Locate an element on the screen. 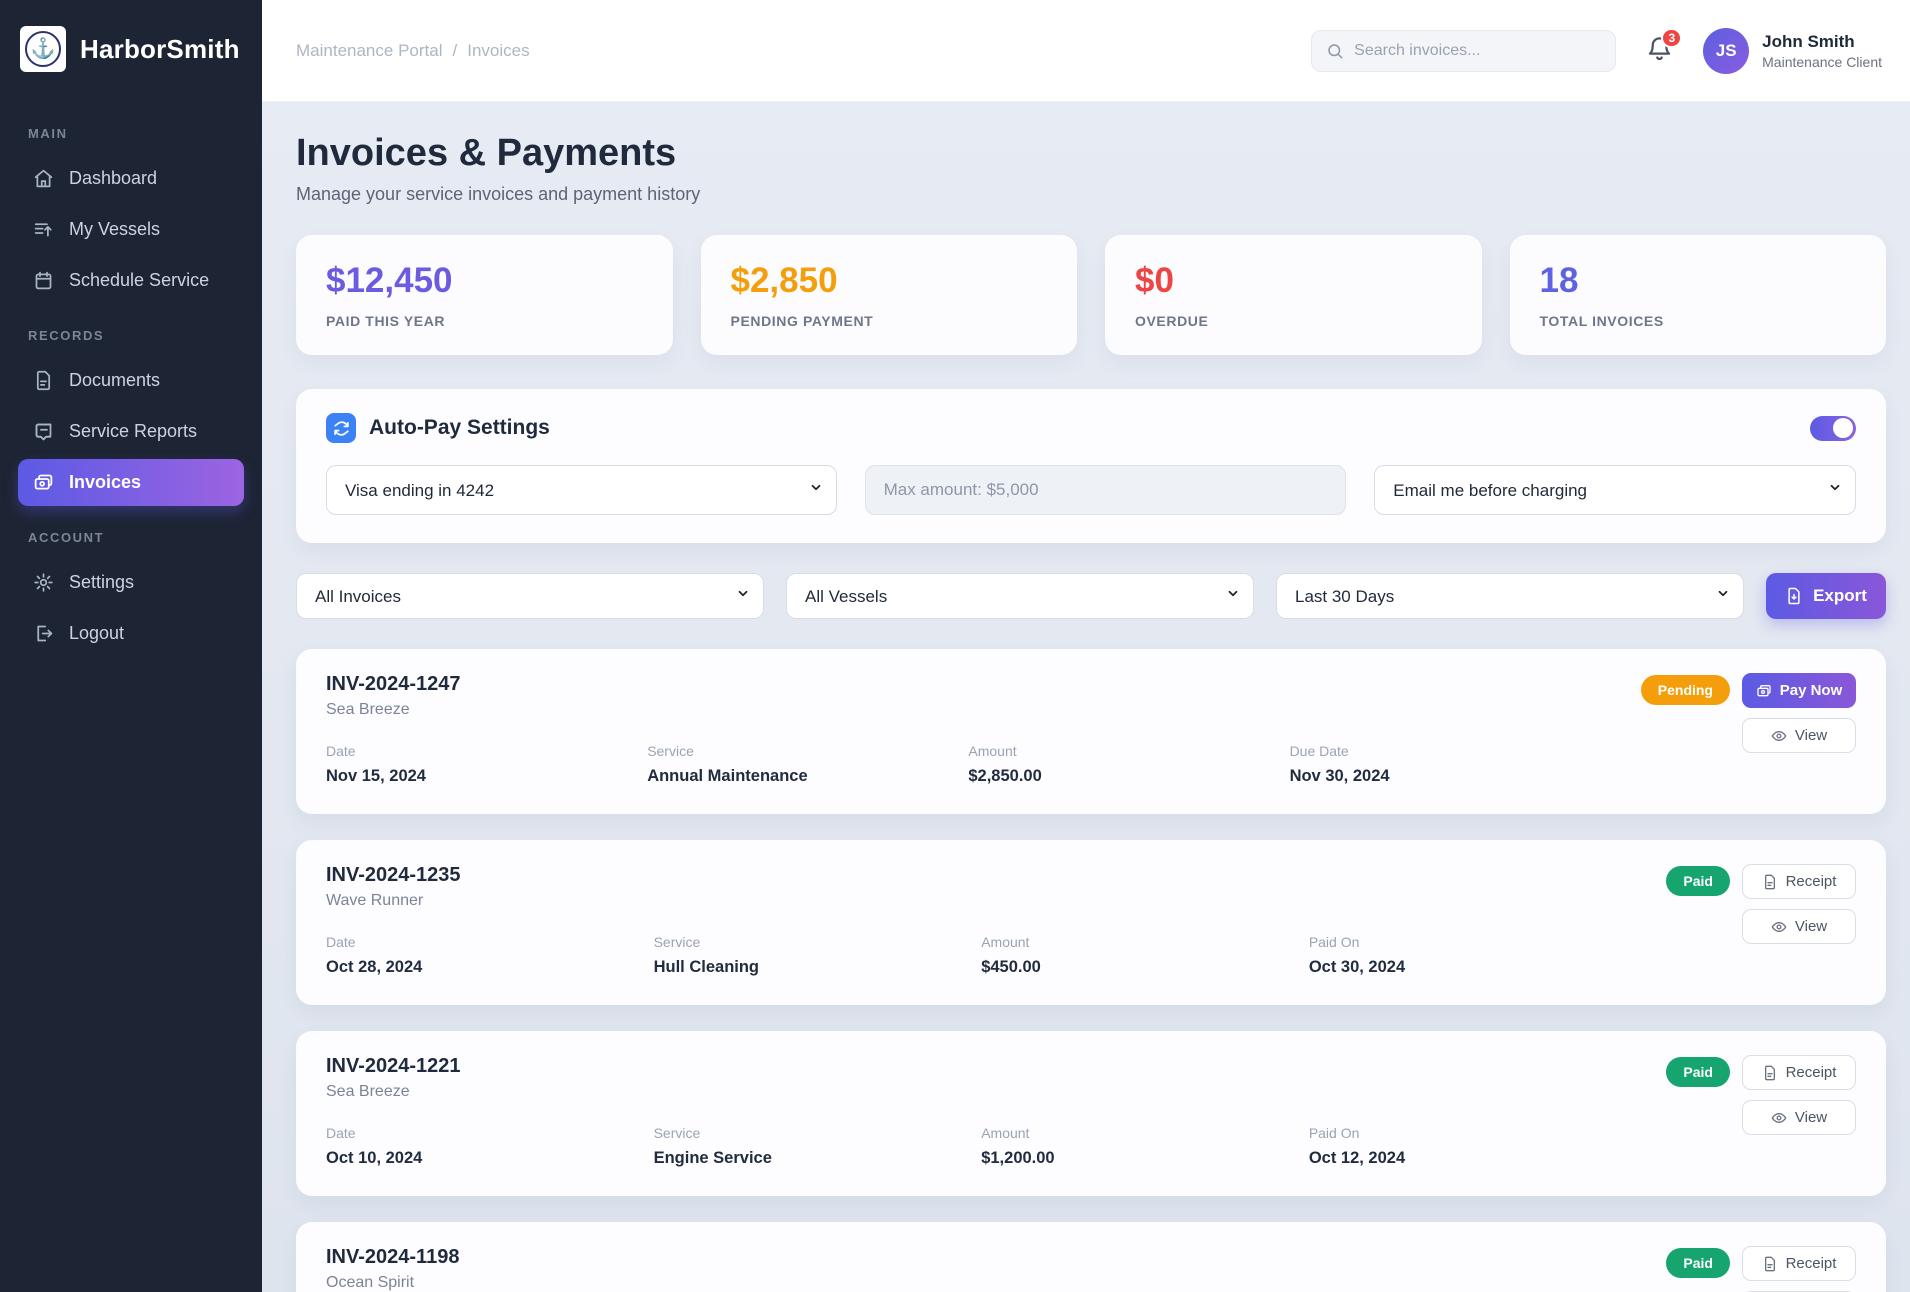  brand-name: HarborSmith is located at coordinates (160, 48).